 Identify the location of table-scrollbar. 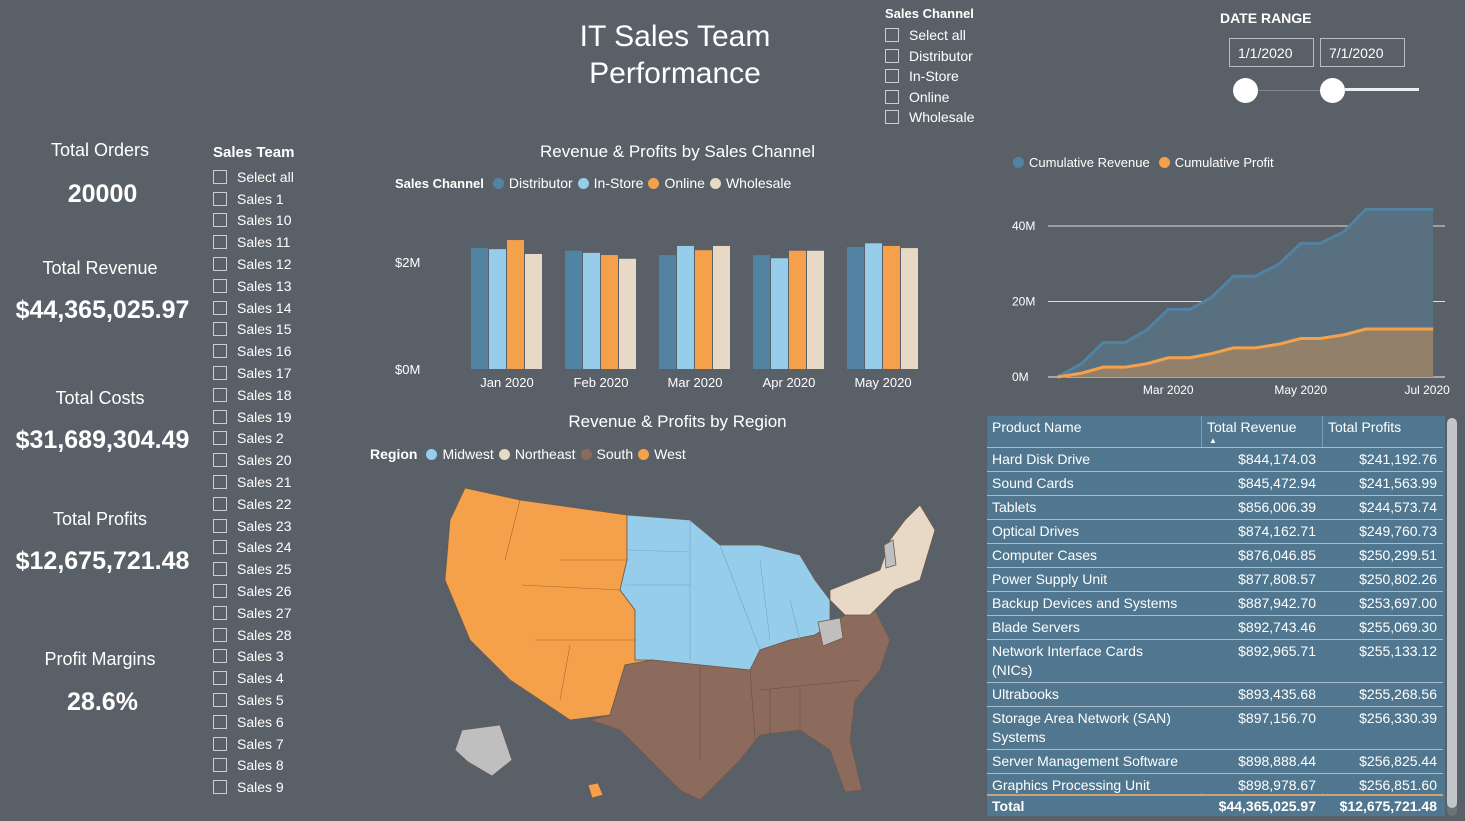
(1452, 617).